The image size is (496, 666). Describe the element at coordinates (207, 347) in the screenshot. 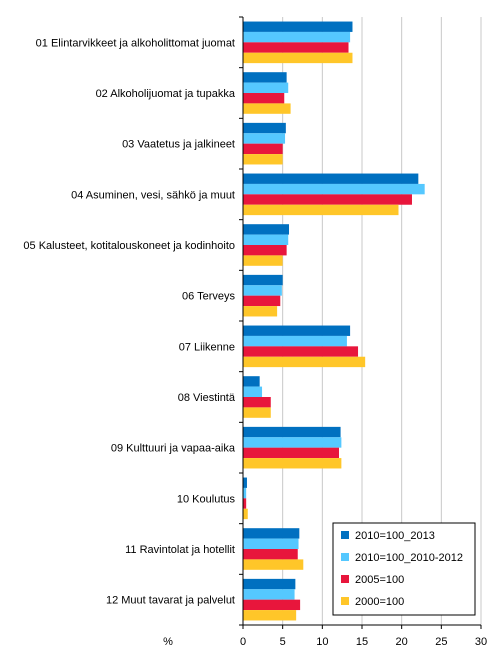

I see `category-label: 07 Liikenne` at that location.